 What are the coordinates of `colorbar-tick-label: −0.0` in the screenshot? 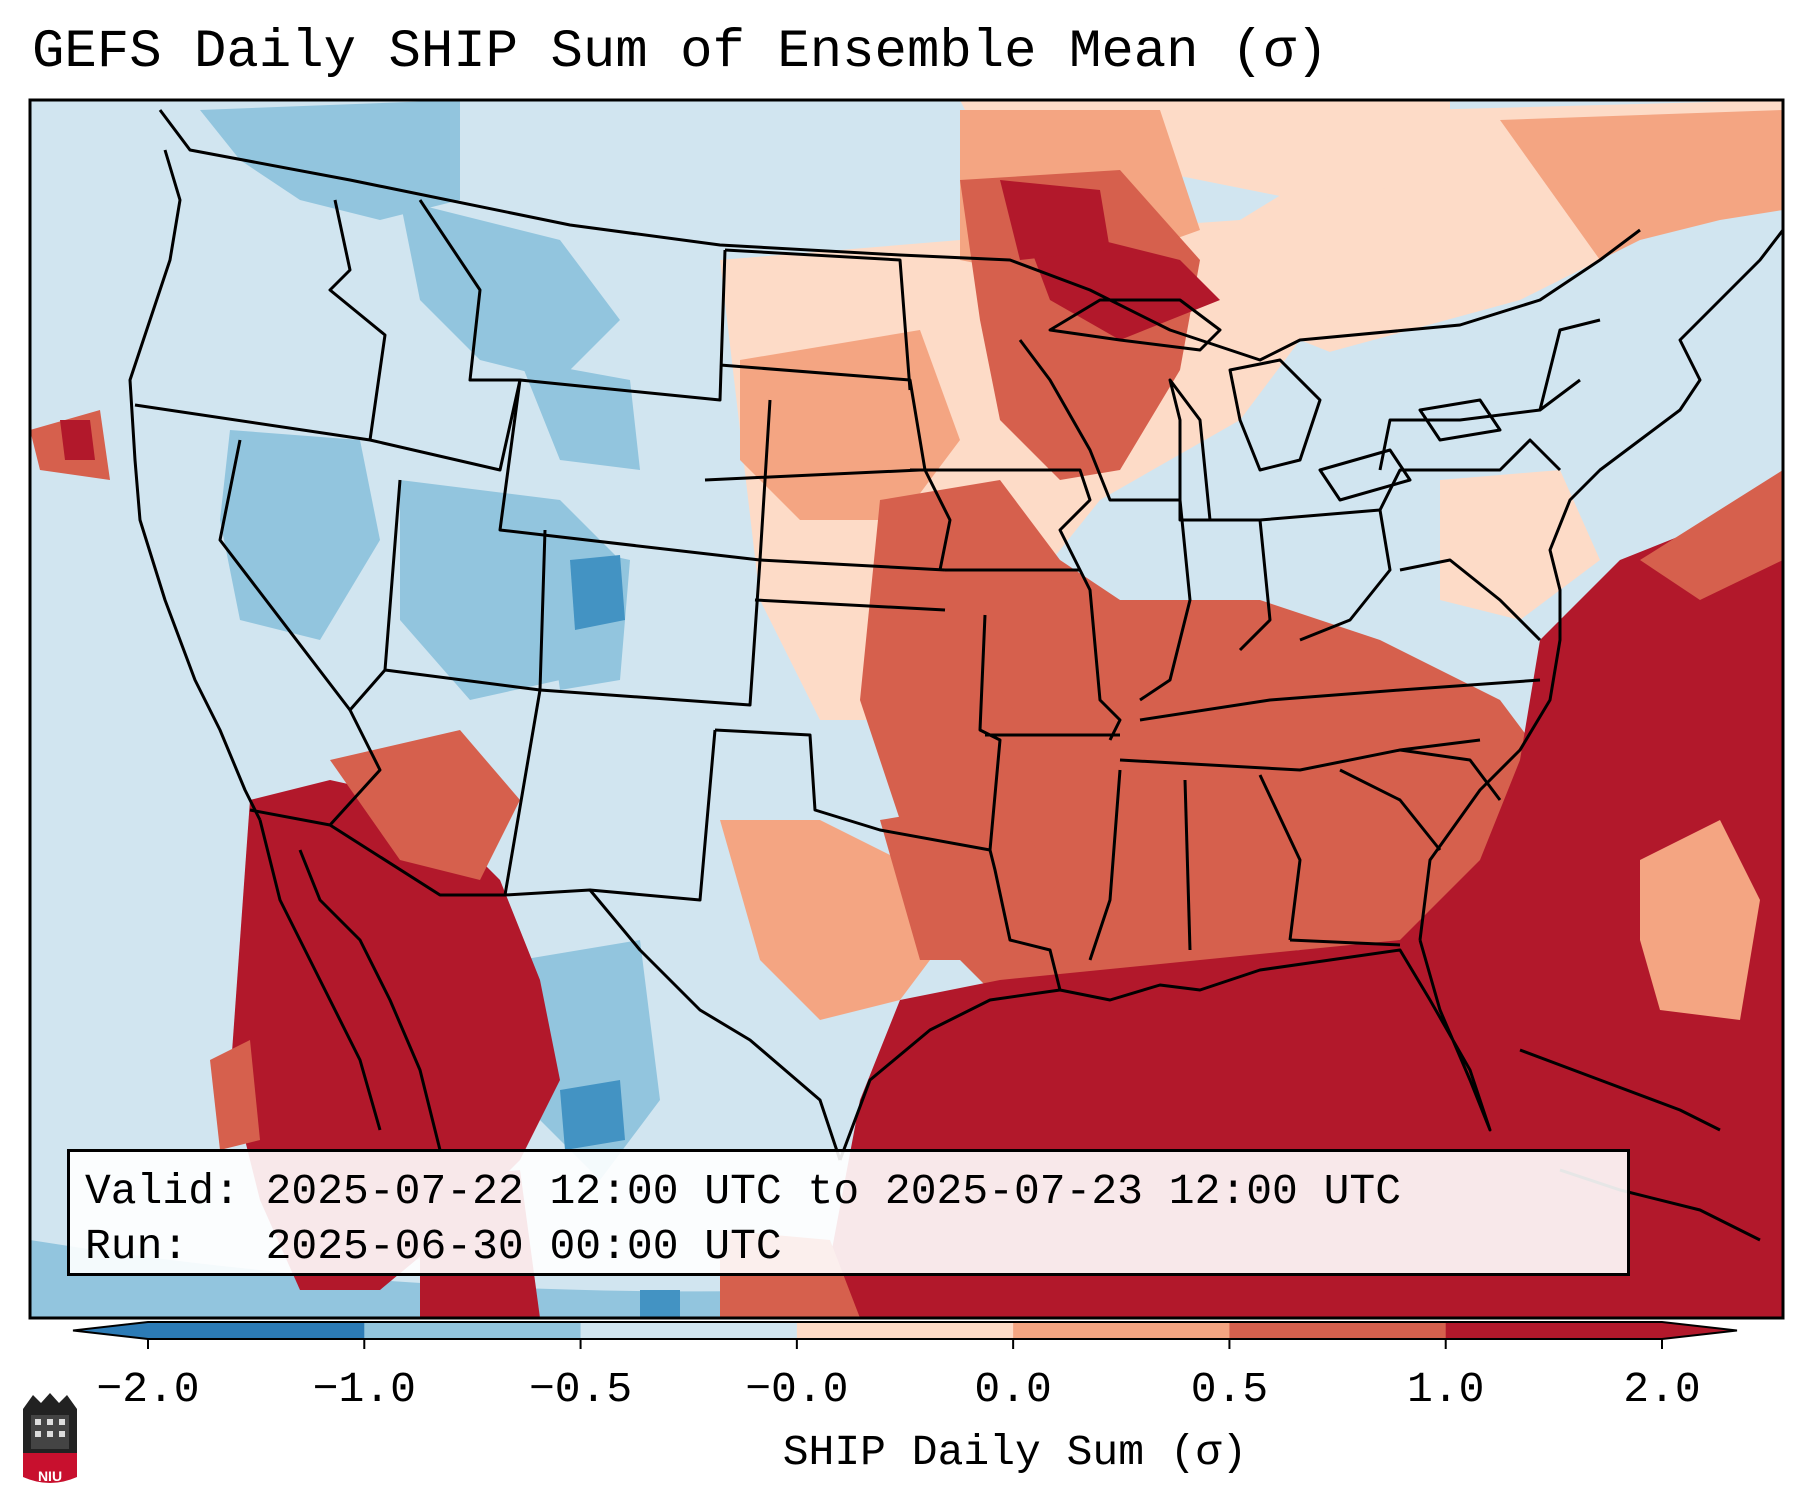 It's located at (797, 1389).